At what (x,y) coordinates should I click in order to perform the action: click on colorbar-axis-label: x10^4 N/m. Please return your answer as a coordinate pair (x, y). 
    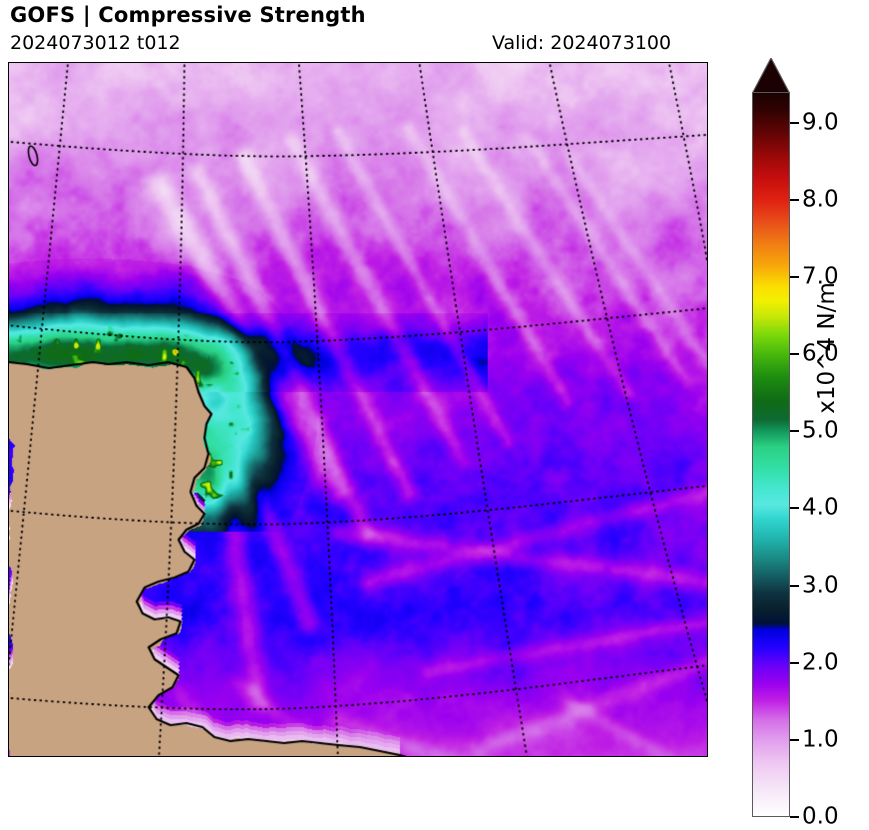
    Looking at the image, I should click on (827, 348).